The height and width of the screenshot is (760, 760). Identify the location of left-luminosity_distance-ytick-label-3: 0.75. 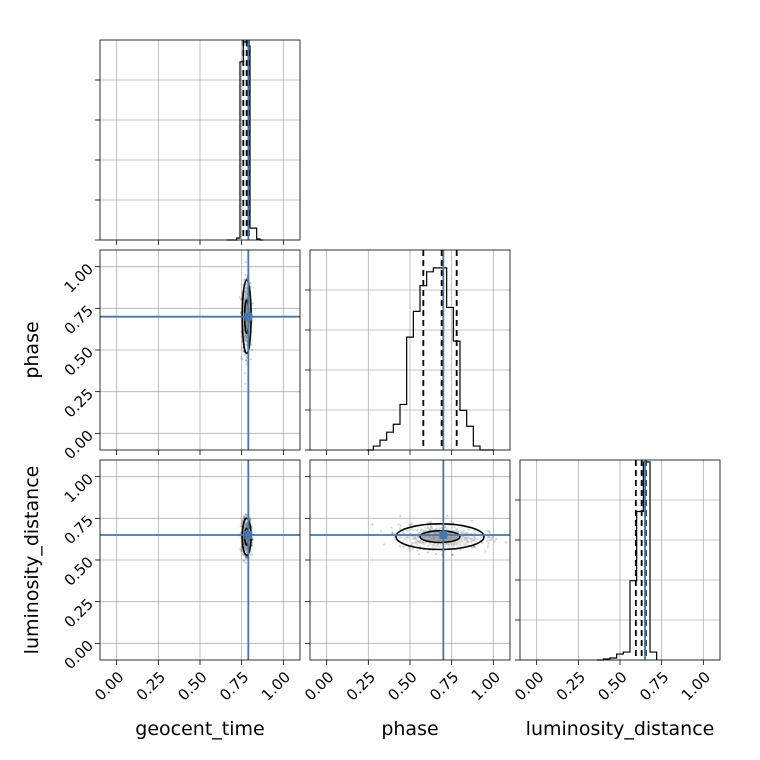
(79, 530).